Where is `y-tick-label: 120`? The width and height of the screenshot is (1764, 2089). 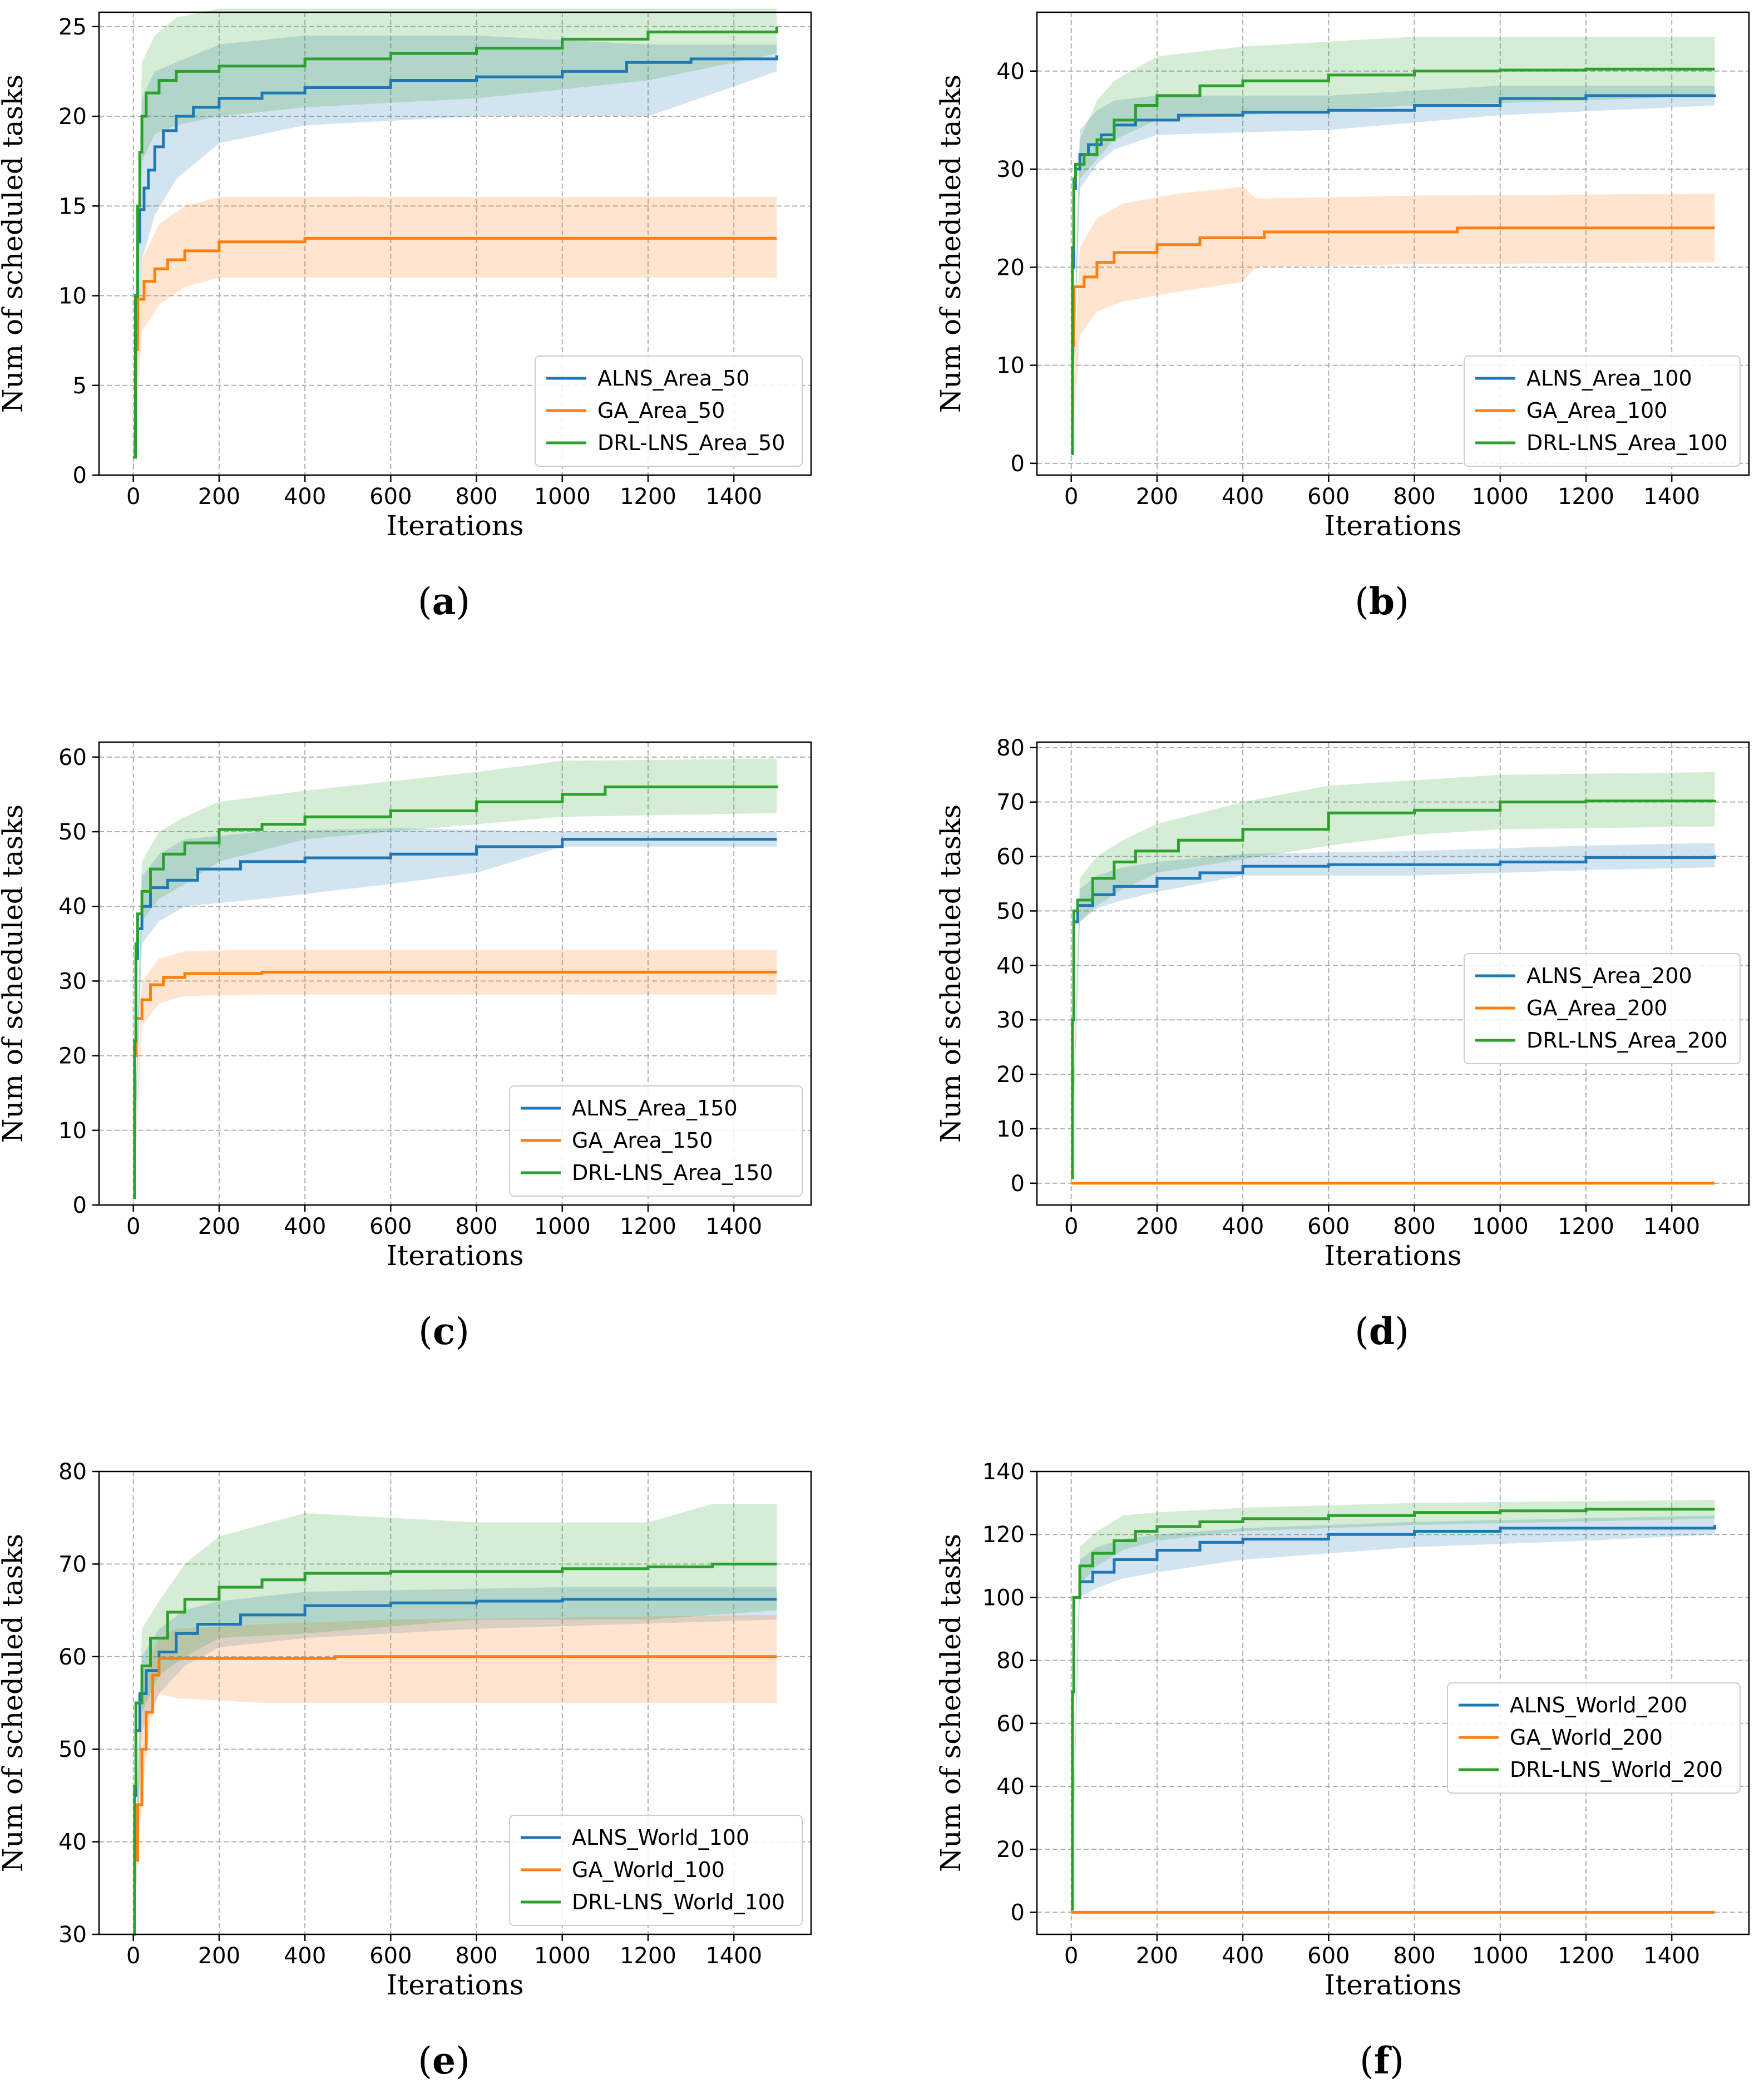 y-tick-label: 120 is located at coordinates (1003, 1535).